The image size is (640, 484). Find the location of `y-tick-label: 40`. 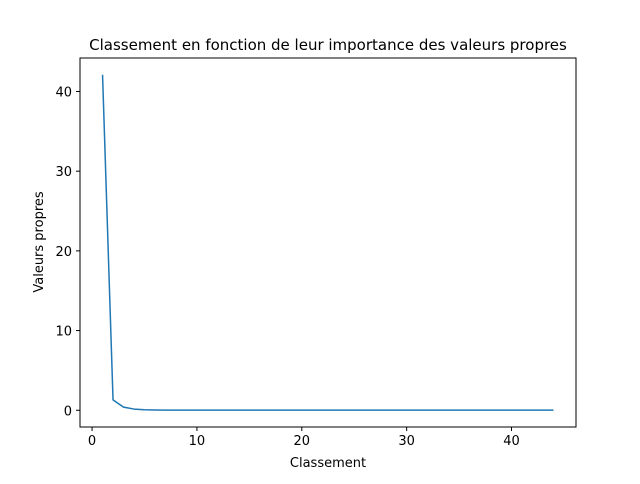

y-tick-label: 40 is located at coordinates (63, 92).